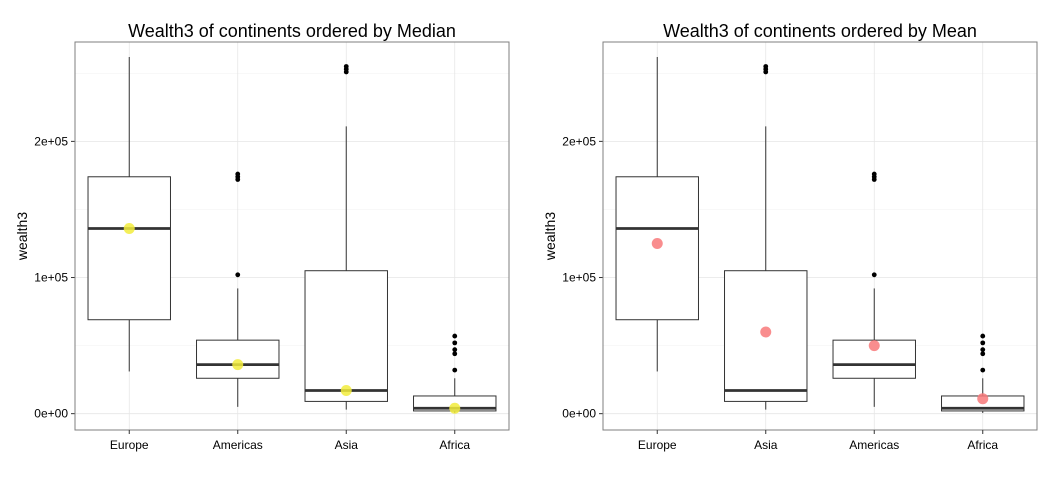 This screenshot has height=480, width=1056. I want to click on chart-title-median: Wealth3 of continents ordered by Median, so click(292, 31).